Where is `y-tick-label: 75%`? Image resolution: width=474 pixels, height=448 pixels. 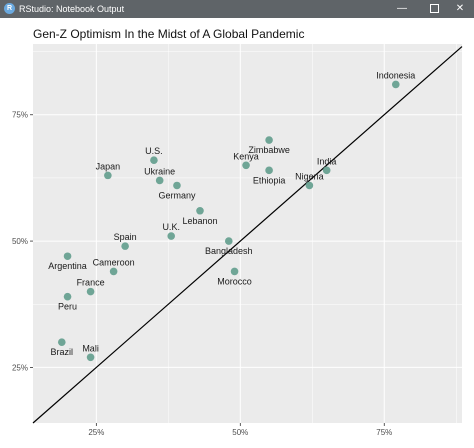
y-tick-label: 75% is located at coordinates (20, 115).